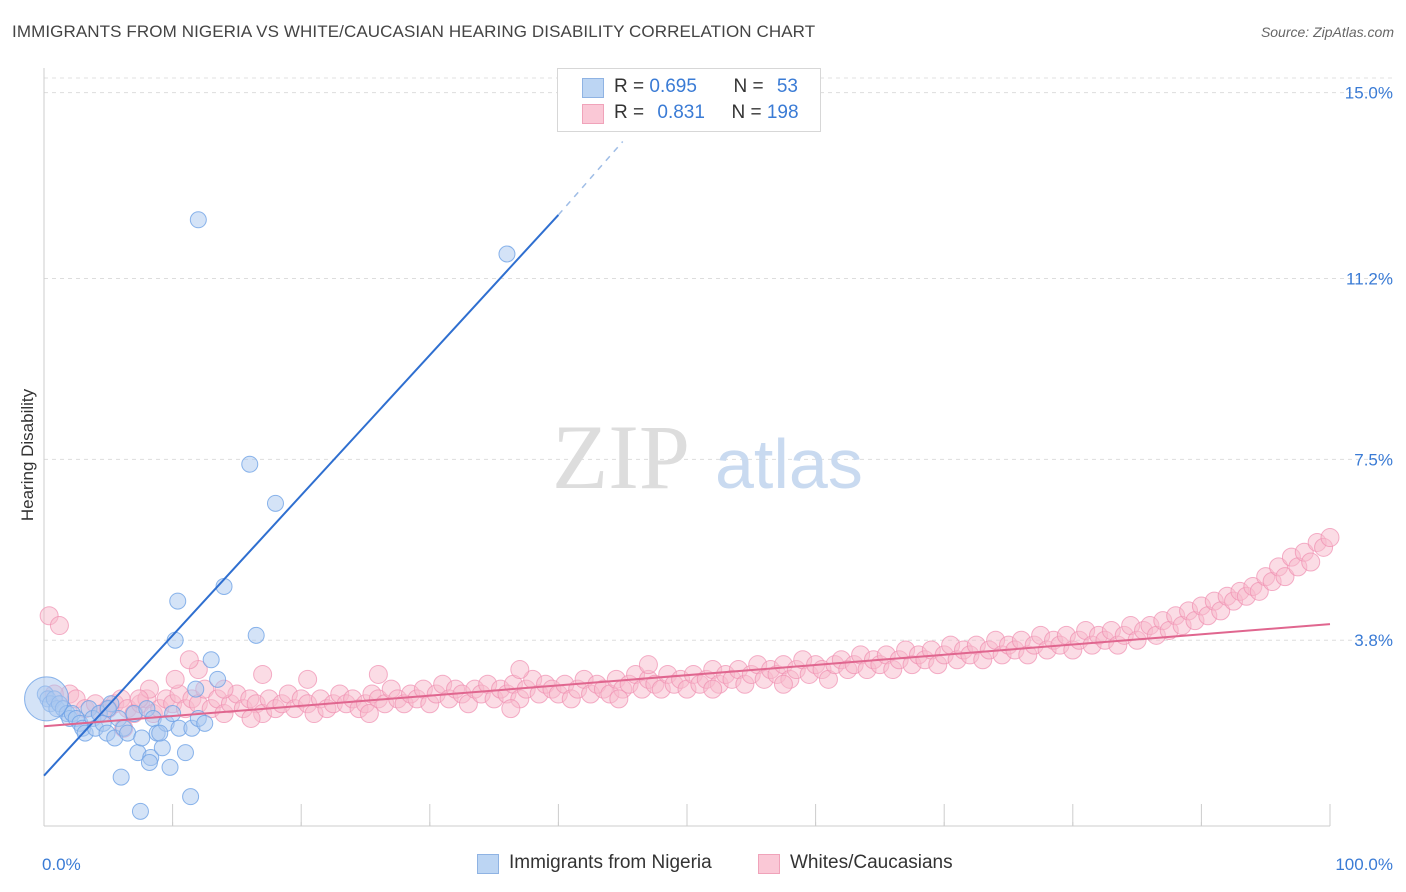 This screenshot has width=1406, height=892. Describe the element at coordinates (1373, 459) in the screenshot. I see `y-tick-label: 7.5%` at that location.